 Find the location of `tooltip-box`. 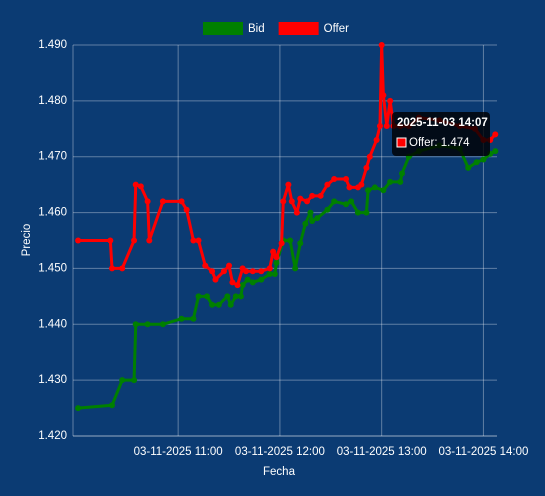

tooltip-box is located at coordinates (441, 134).